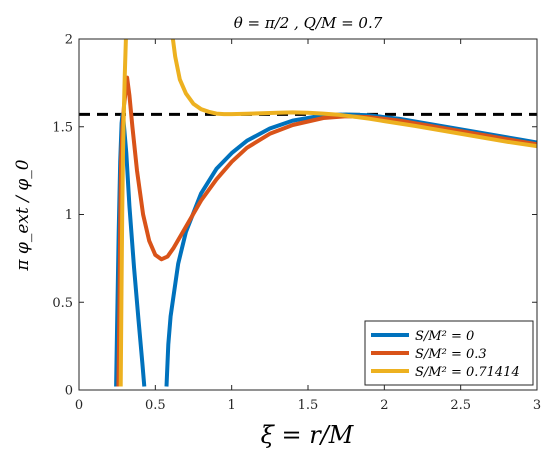  I want to click on x-tick-label: 1, so click(232, 405).